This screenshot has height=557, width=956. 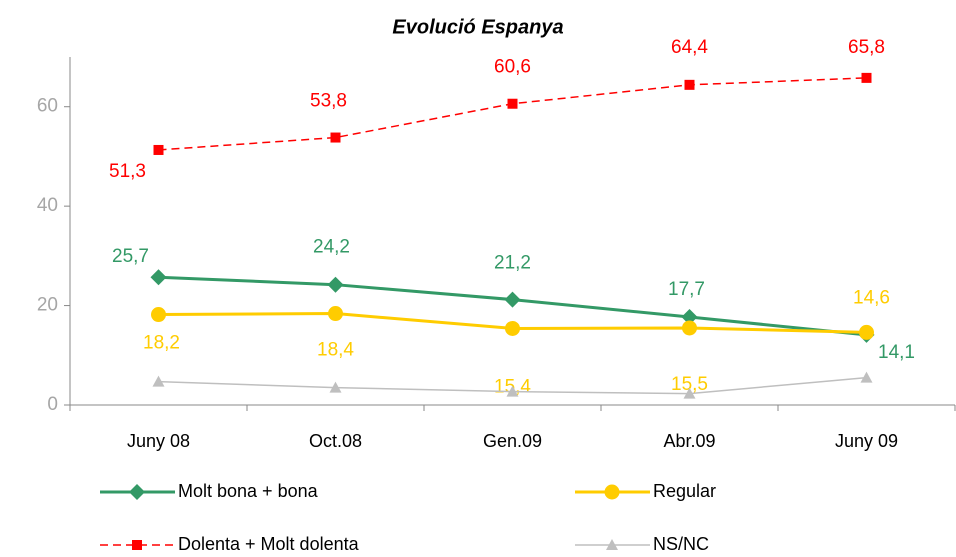 I want to click on x-tick-label: Juny 09, so click(x=866, y=441).